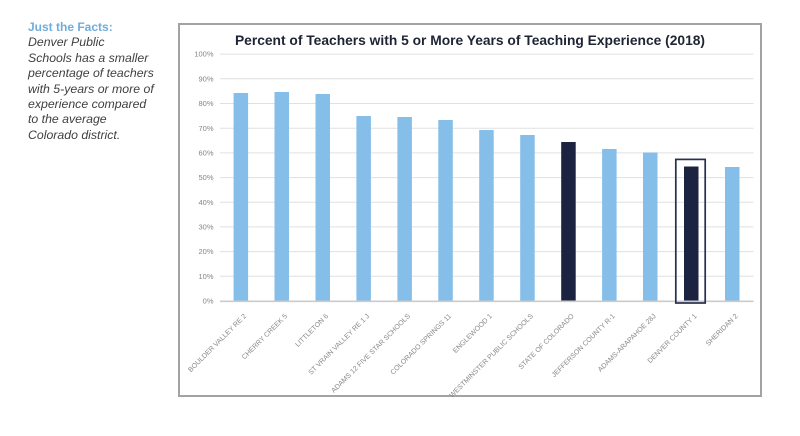 The height and width of the screenshot is (436, 800). What do you see at coordinates (205, 276) in the screenshot?
I see `svg-text: 10%` at bounding box center [205, 276].